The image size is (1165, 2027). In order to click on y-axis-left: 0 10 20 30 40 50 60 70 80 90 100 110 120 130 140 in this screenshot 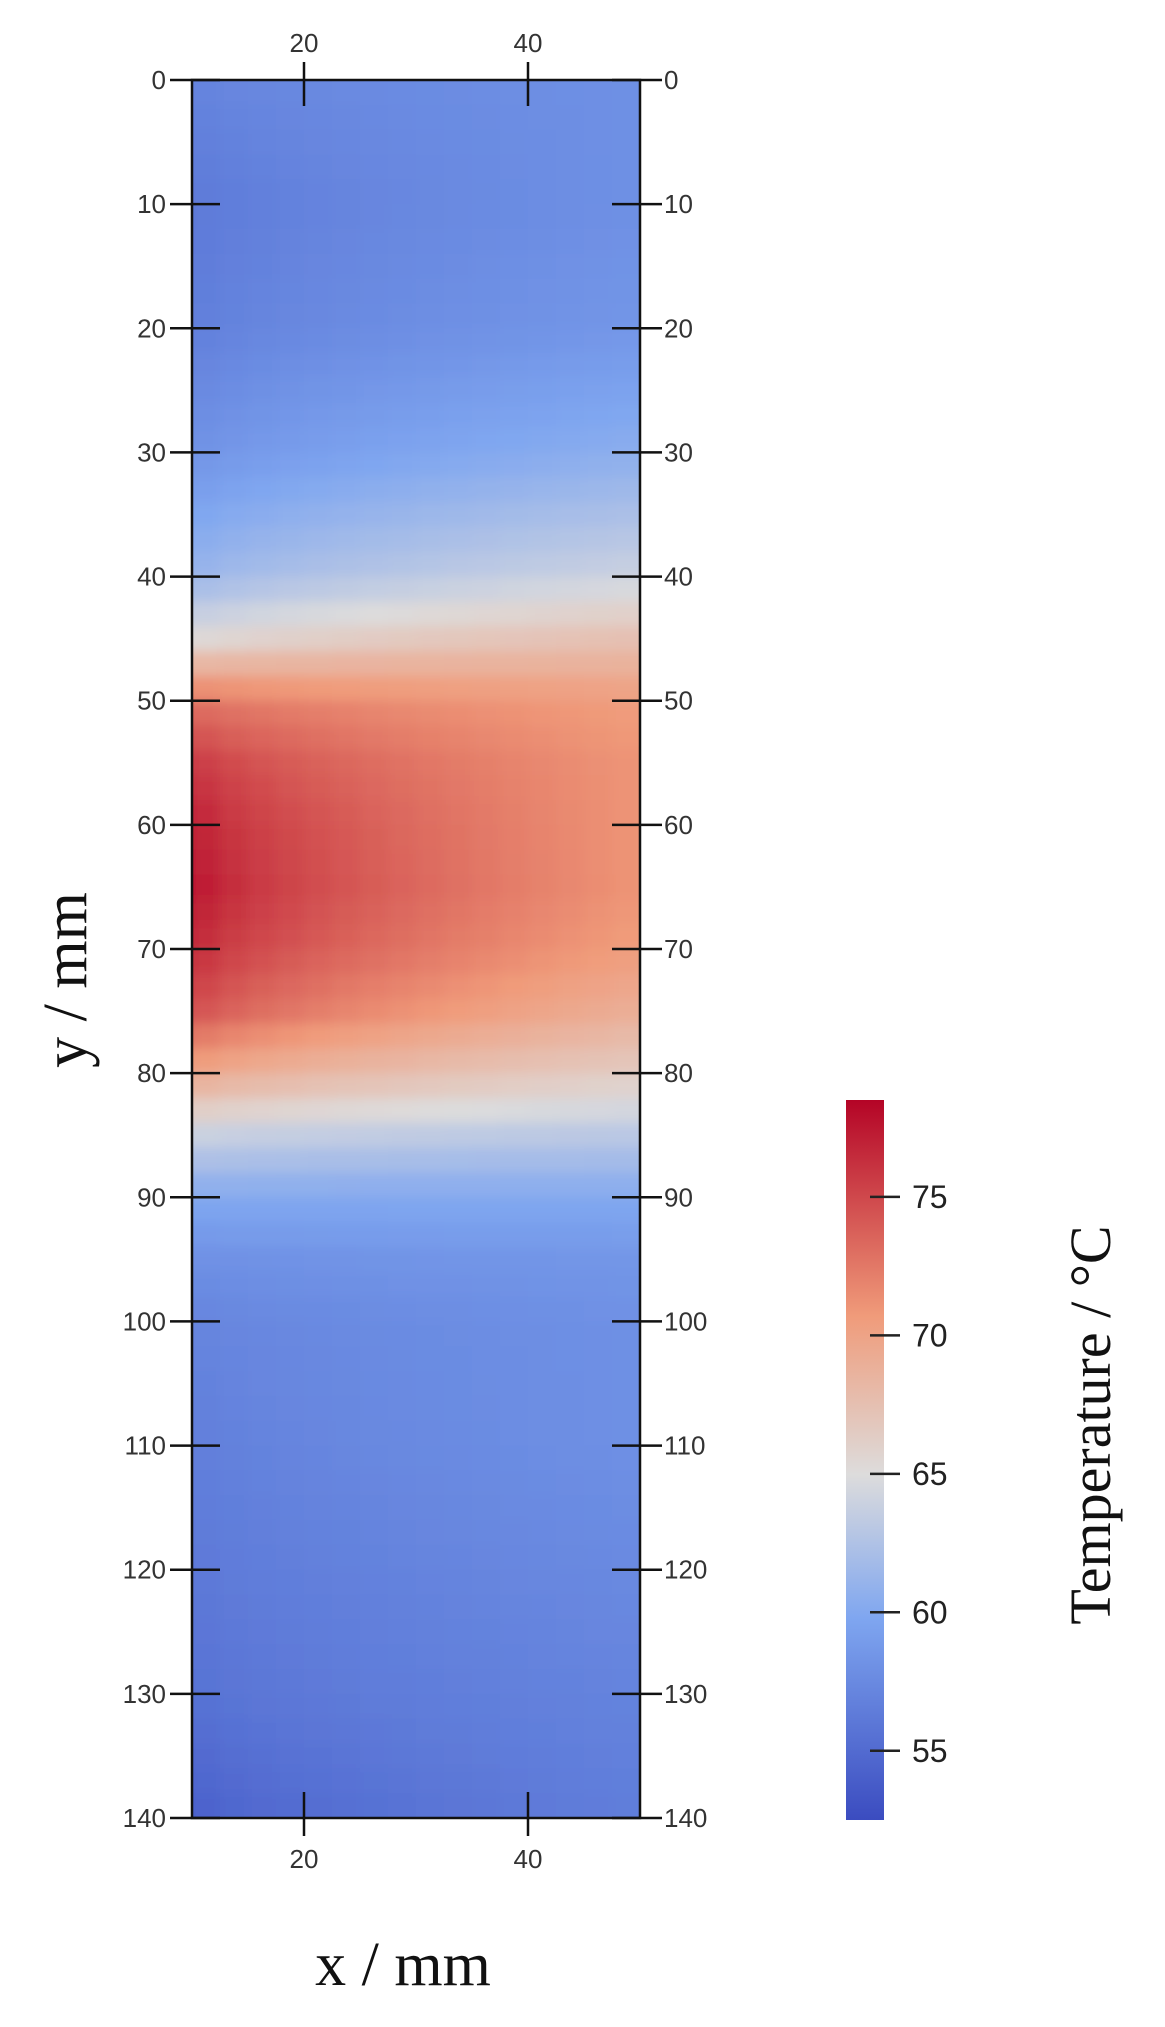, I will do `click(171, 949)`.